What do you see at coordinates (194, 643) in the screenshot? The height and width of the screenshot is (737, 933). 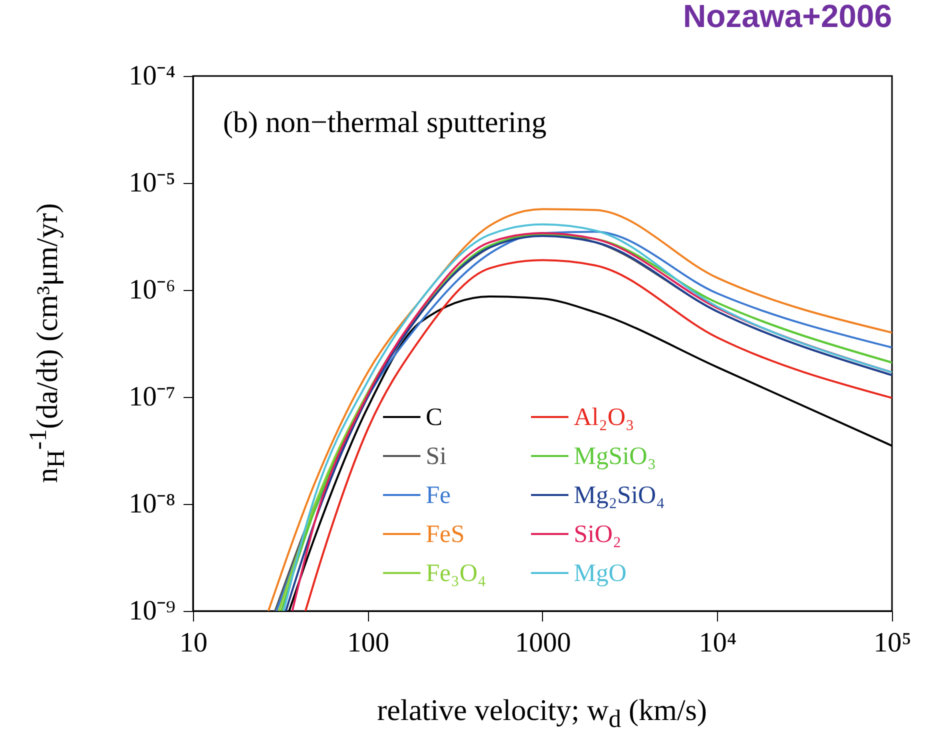 I see `x-tick-label: 10` at bounding box center [194, 643].